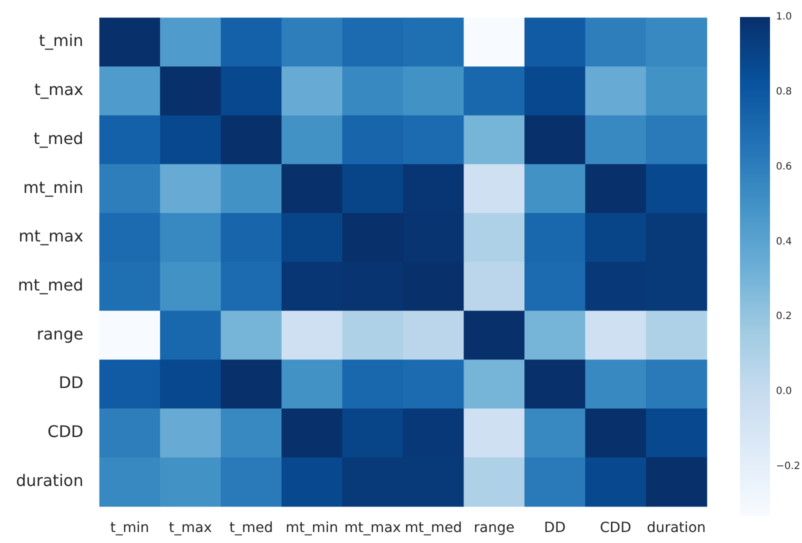 This screenshot has height=543, width=802. I want to click on color-bar-label: 0.6, so click(784, 166).